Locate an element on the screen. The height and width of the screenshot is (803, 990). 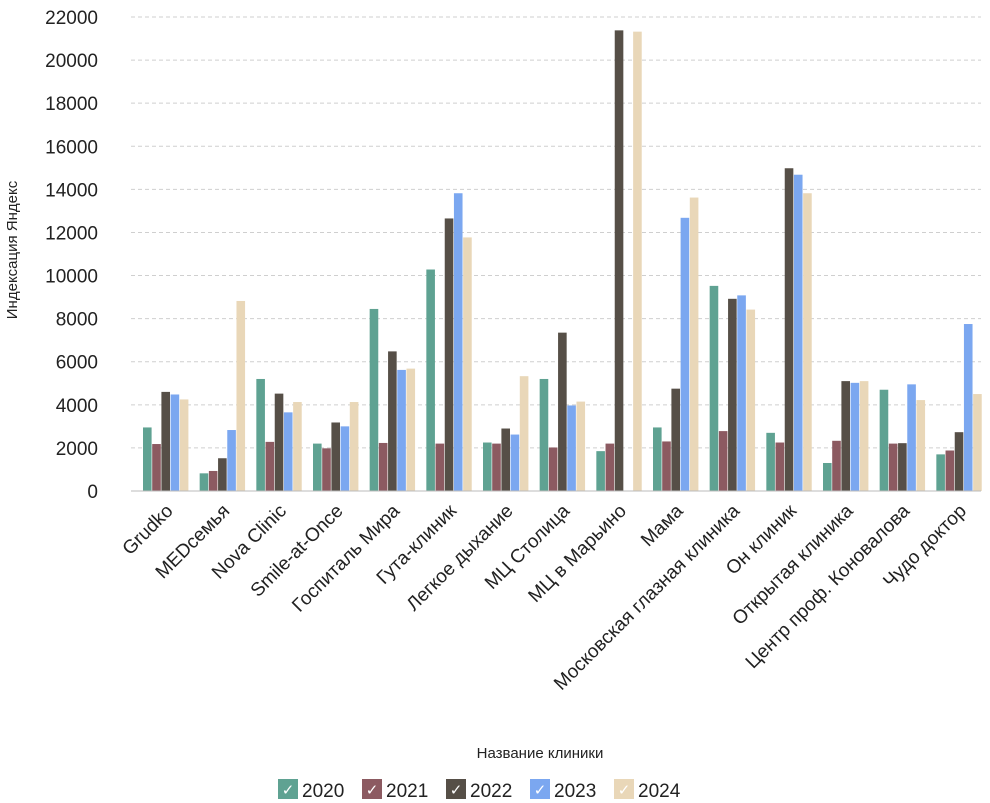
y-tick-label: 0 is located at coordinates (92, 492).